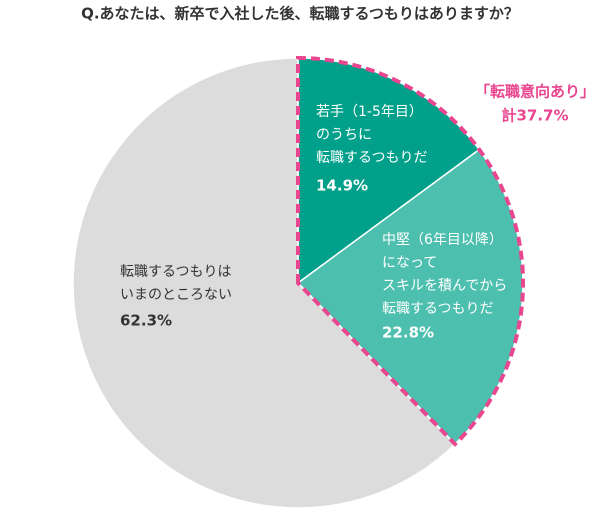 The width and height of the screenshot is (600, 510). Describe the element at coordinates (176, 295) in the screenshot. I see `slice-label: いまのところない` at that location.